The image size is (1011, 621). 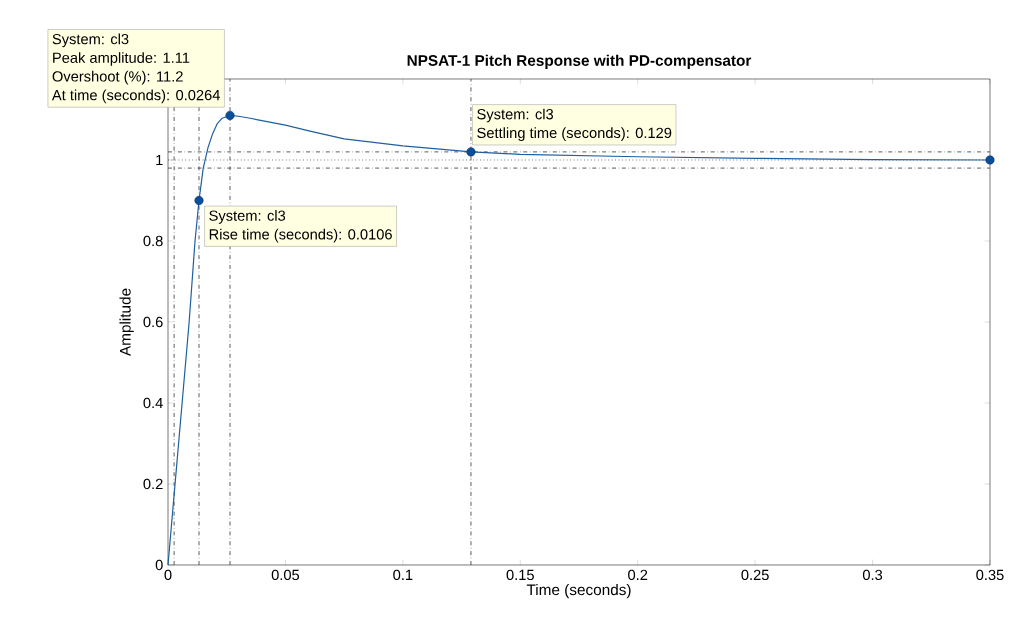 What do you see at coordinates (90, 40) in the screenshot?
I see `text: System: cl3` at bounding box center [90, 40].